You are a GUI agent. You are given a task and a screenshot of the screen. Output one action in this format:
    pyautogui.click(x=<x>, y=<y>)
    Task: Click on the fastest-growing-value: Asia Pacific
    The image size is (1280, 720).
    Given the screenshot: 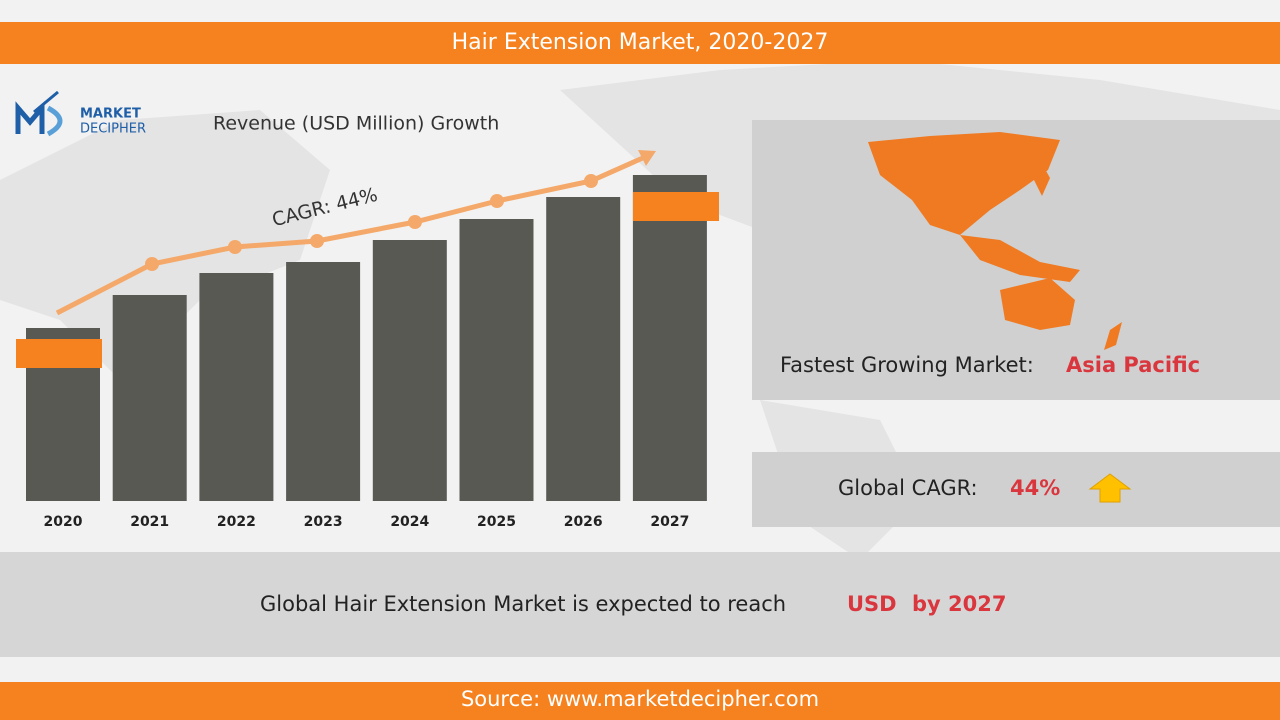 What is the action you would take?
    pyautogui.click(x=1133, y=365)
    